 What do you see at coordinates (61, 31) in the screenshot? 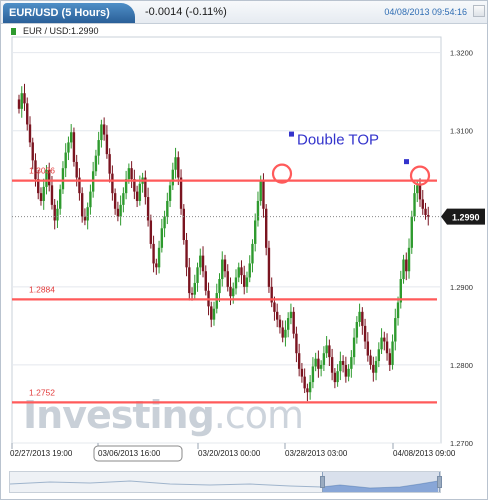
I see `legend-label: EUR / USD:1.2990` at bounding box center [61, 31].